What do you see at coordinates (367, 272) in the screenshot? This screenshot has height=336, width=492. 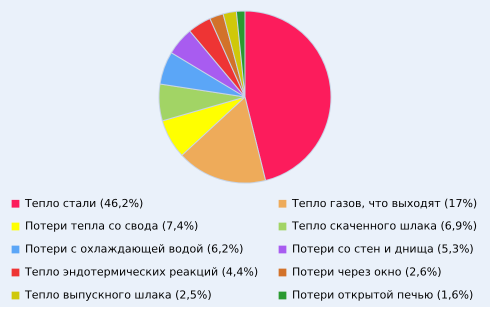 I see `legend-label: Потери через окно (2,6%)` at bounding box center [367, 272].